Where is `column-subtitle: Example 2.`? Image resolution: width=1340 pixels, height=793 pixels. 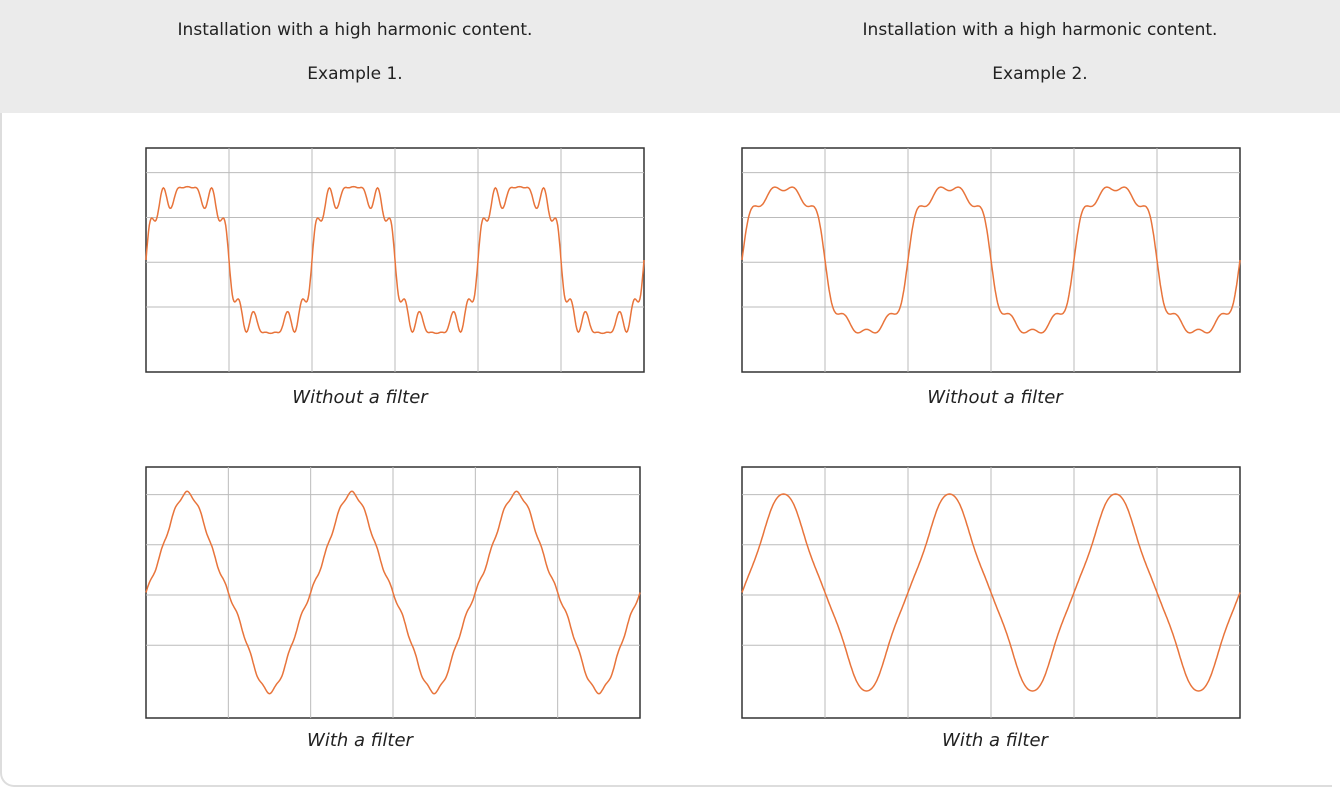
column-subtitle: Example 2. is located at coordinates (1040, 74).